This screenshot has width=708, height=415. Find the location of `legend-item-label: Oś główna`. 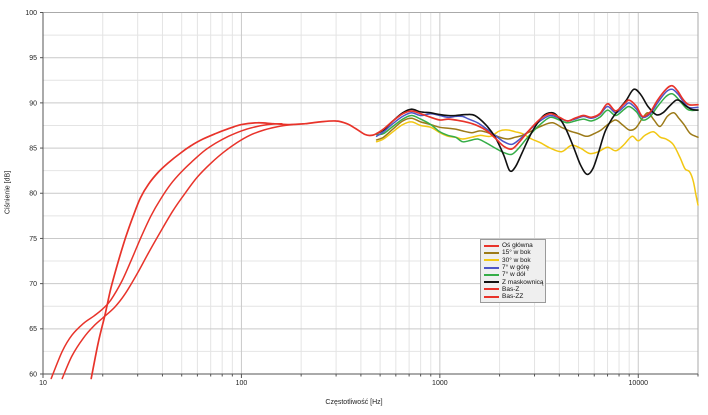

legend-item-label: Oś główna is located at coordinates (517, 246).